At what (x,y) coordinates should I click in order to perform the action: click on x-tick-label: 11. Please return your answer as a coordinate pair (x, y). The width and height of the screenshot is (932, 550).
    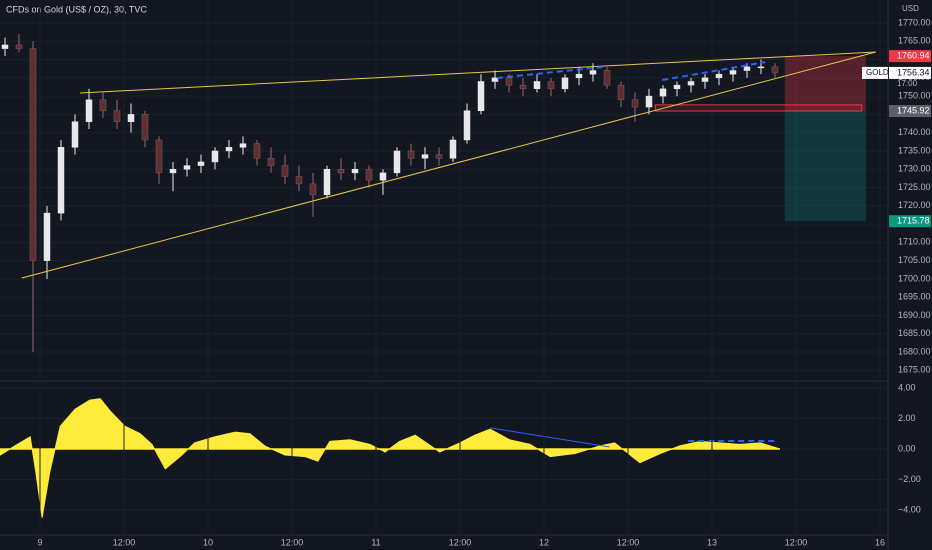
    Looking at the image, I should click on (375, 542).